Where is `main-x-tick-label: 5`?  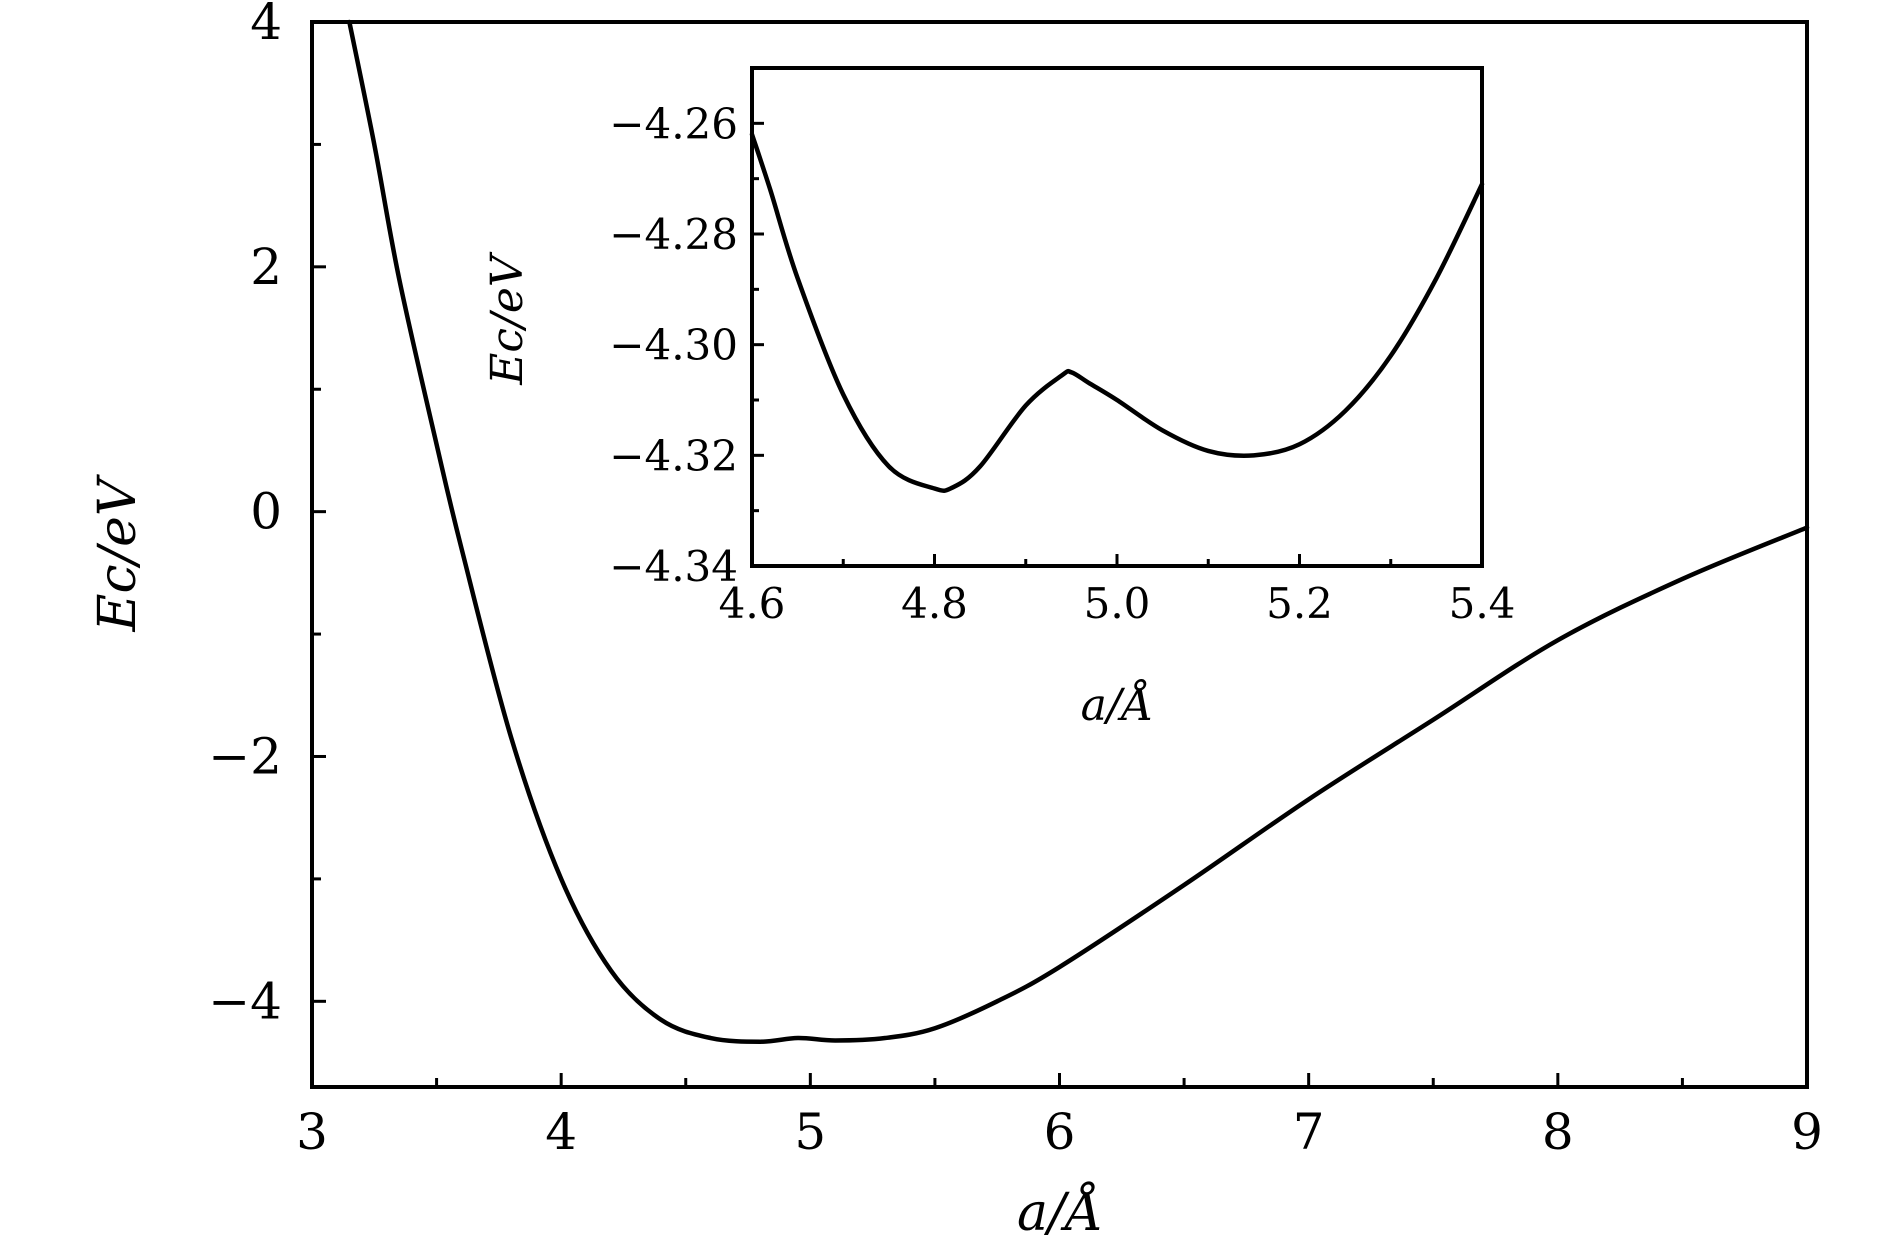
main-x-tick-label: 5 is located at coordinates (810, 1132).